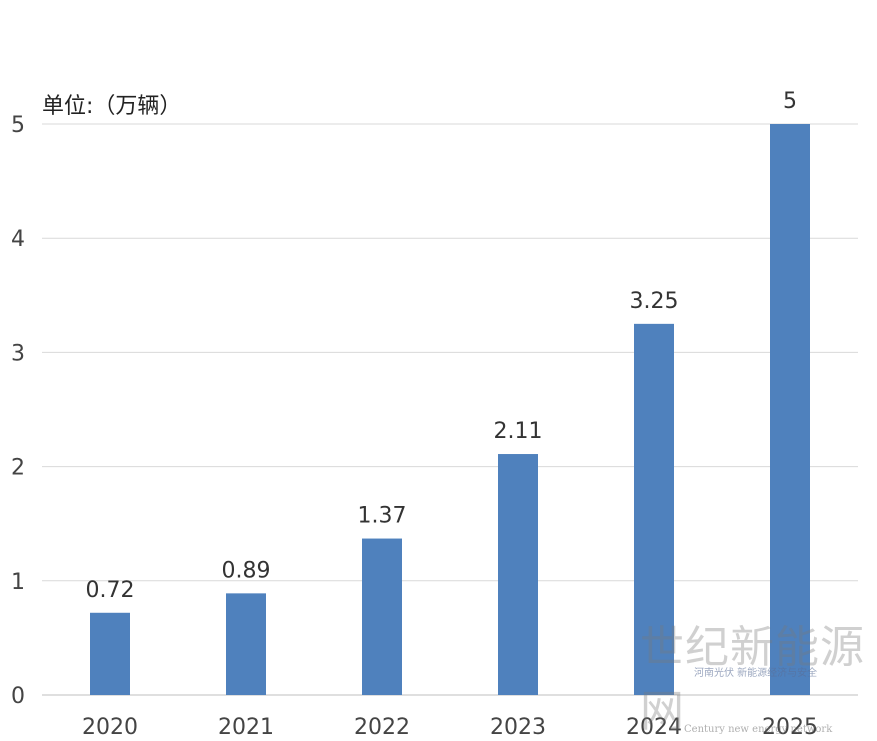  I want to click on data-label: 5, so click(790, 101).